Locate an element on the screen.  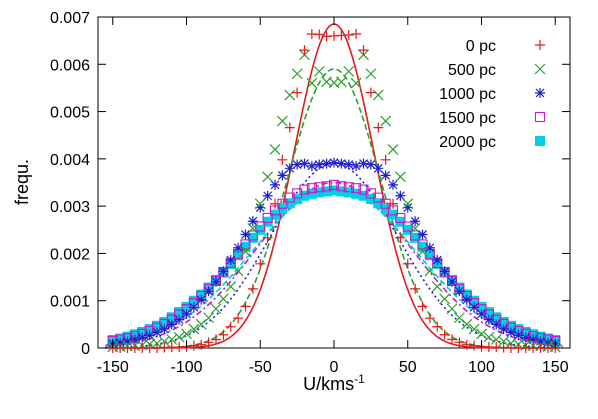
y-tick-label: 0.006 is located at coordinates (70, 65).